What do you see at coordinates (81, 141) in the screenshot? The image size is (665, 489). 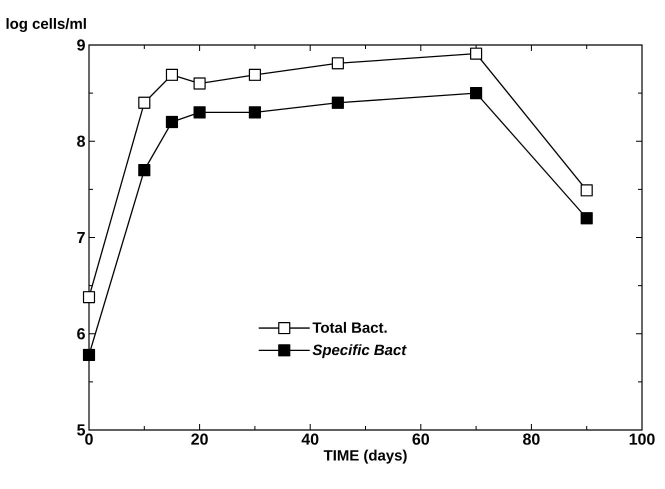 I see `y-tick-label: 8` at bounding box center [81, 141].